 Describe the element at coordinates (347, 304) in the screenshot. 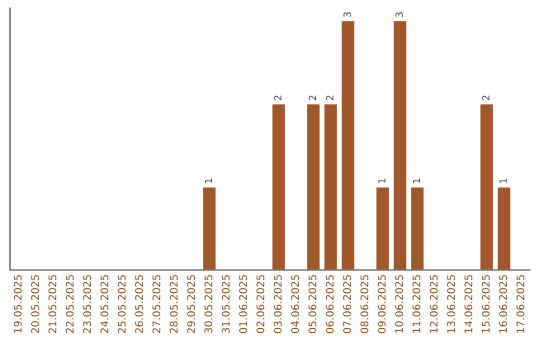

I see `x-tick-label: 07.06.2025` at that location.